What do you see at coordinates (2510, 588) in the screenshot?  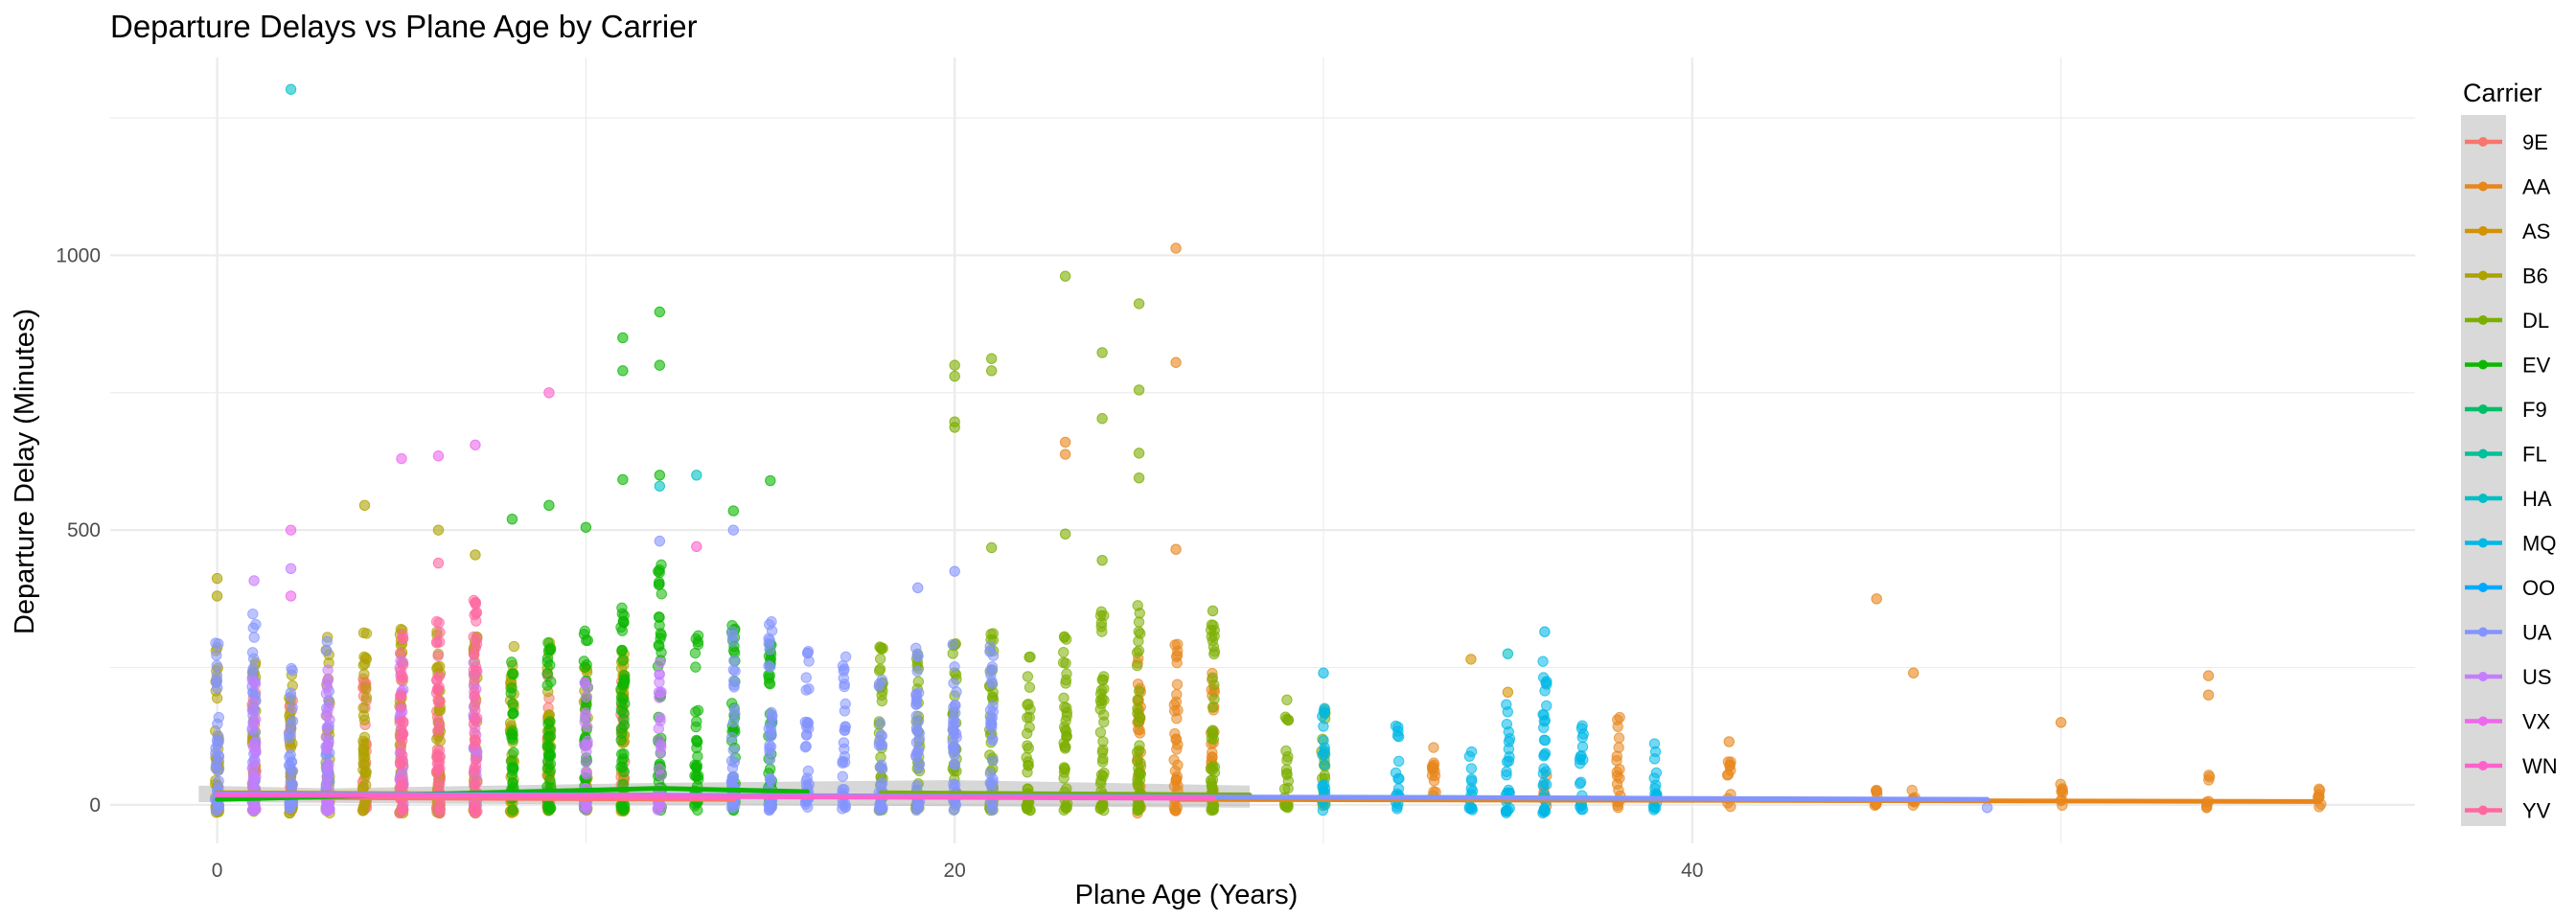 I see `legend-item-OO: OO` at bounding box center [2510, 588].